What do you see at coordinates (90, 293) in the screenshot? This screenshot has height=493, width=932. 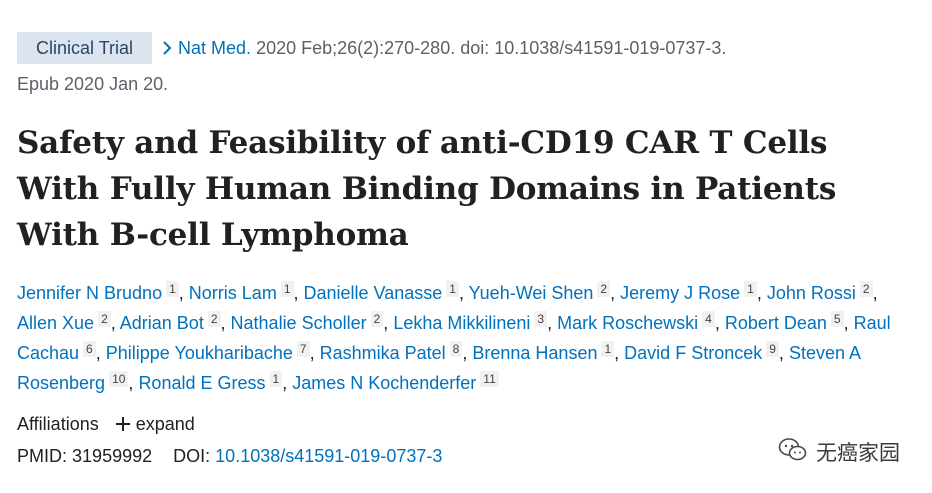 I see `author-link: Jennifer N Brudno` at bounding box center [90, 293].